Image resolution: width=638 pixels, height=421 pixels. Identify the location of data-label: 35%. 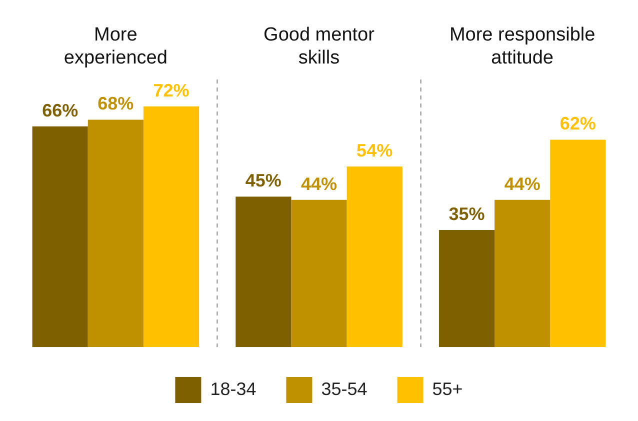
(466, 214).